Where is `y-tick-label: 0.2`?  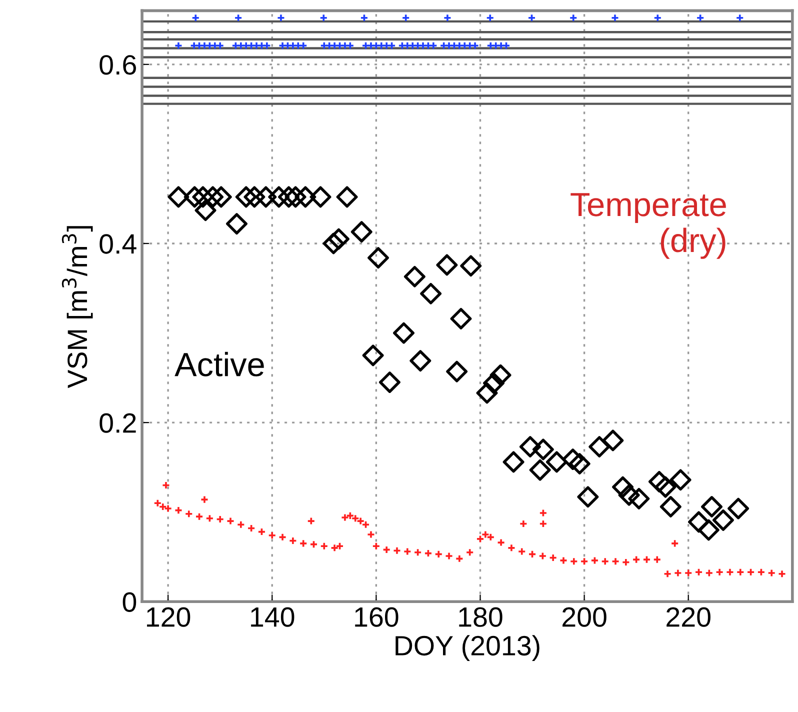
y-tick-label: 0.2 is located at coordinates (118, 423).